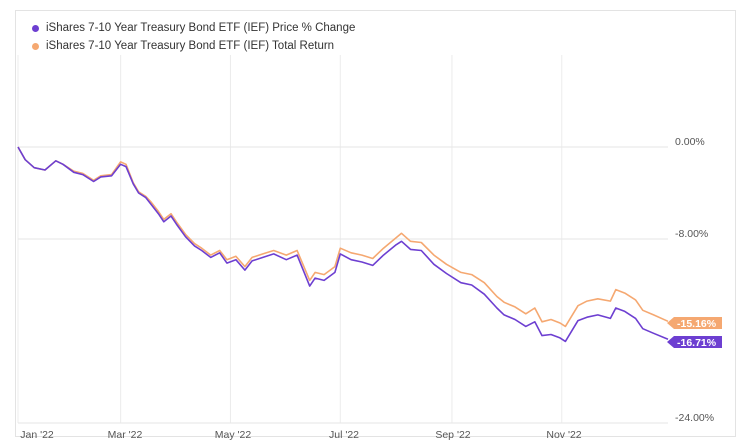  Describe the element at coordinates (344, 435) in the screenshot. I see `x-tick-label: Jul '22` at that location.